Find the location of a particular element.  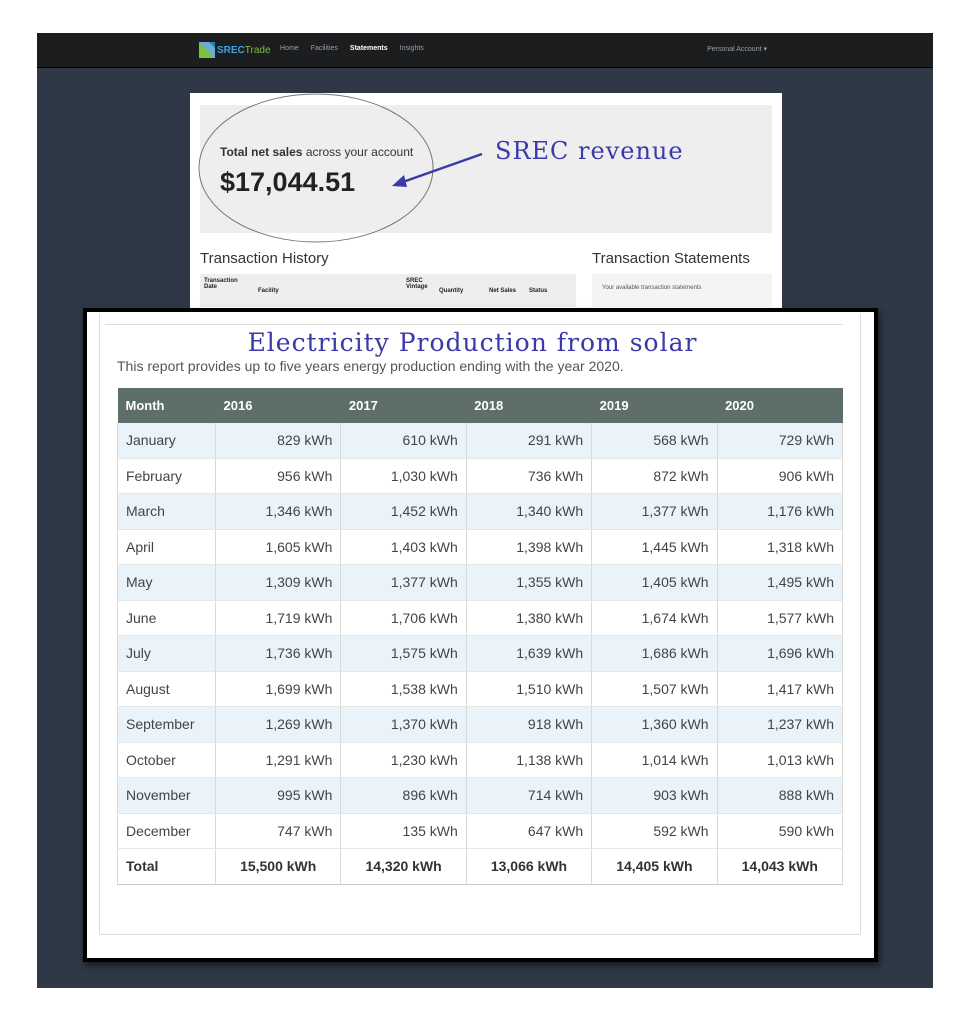

report-title: Electricity Production from solar is located at coordinates (472, 342).